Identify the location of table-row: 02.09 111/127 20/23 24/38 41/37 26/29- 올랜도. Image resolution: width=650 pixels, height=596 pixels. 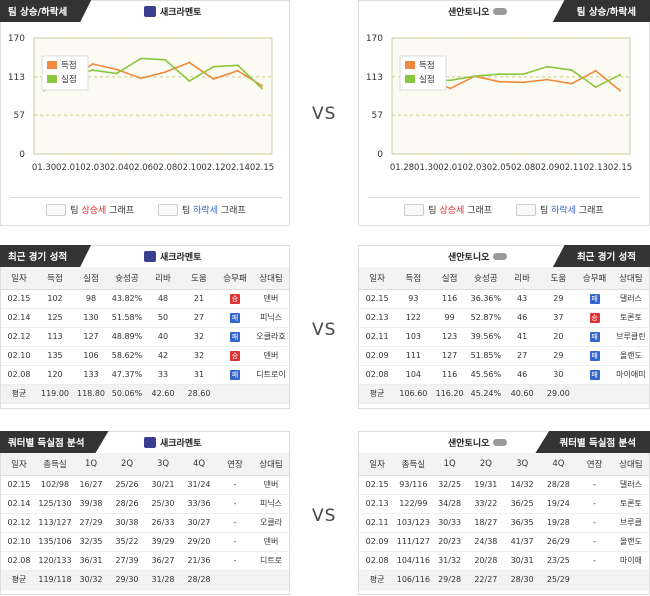
(504, 542).